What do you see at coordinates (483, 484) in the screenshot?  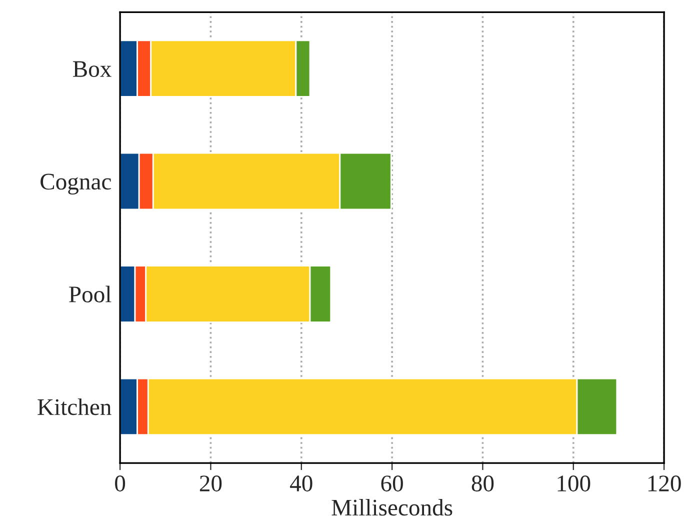 I see `x-tick-label: 80` at bounding box center [483, 484].